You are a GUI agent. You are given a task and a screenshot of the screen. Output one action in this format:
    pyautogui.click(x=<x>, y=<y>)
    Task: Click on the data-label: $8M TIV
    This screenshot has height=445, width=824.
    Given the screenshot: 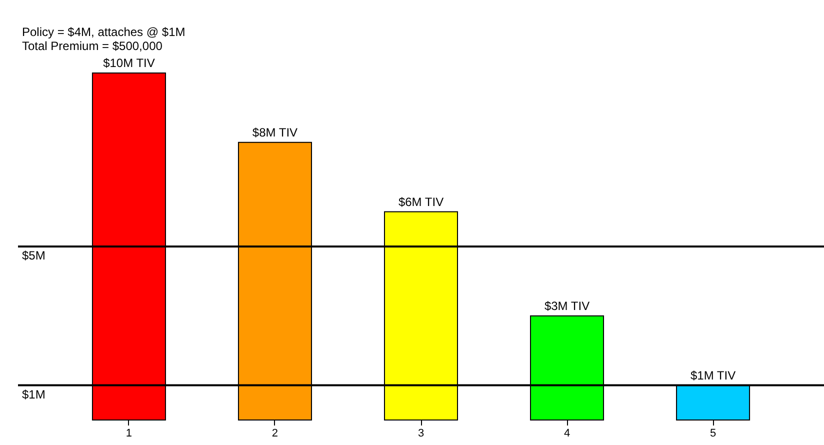 What is the action you would take?
    pyautogui.click(x=275, y=132)
    